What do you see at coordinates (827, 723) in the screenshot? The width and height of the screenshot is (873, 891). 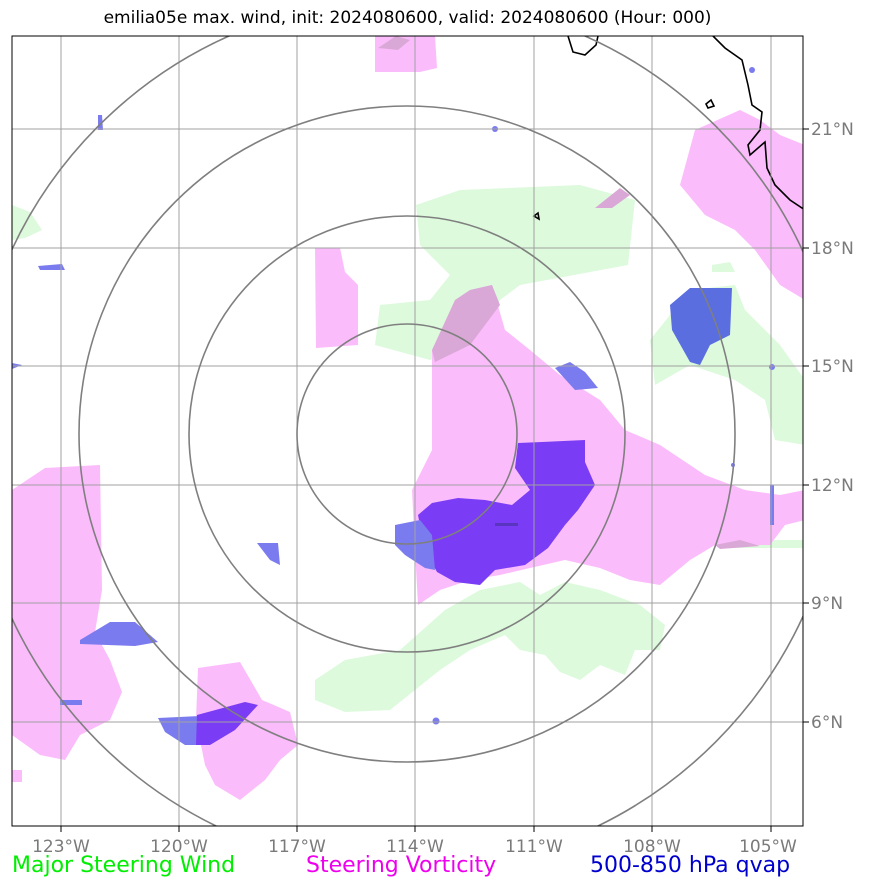 I see `lat-label: 6°N` at bounding box center [827, 723].